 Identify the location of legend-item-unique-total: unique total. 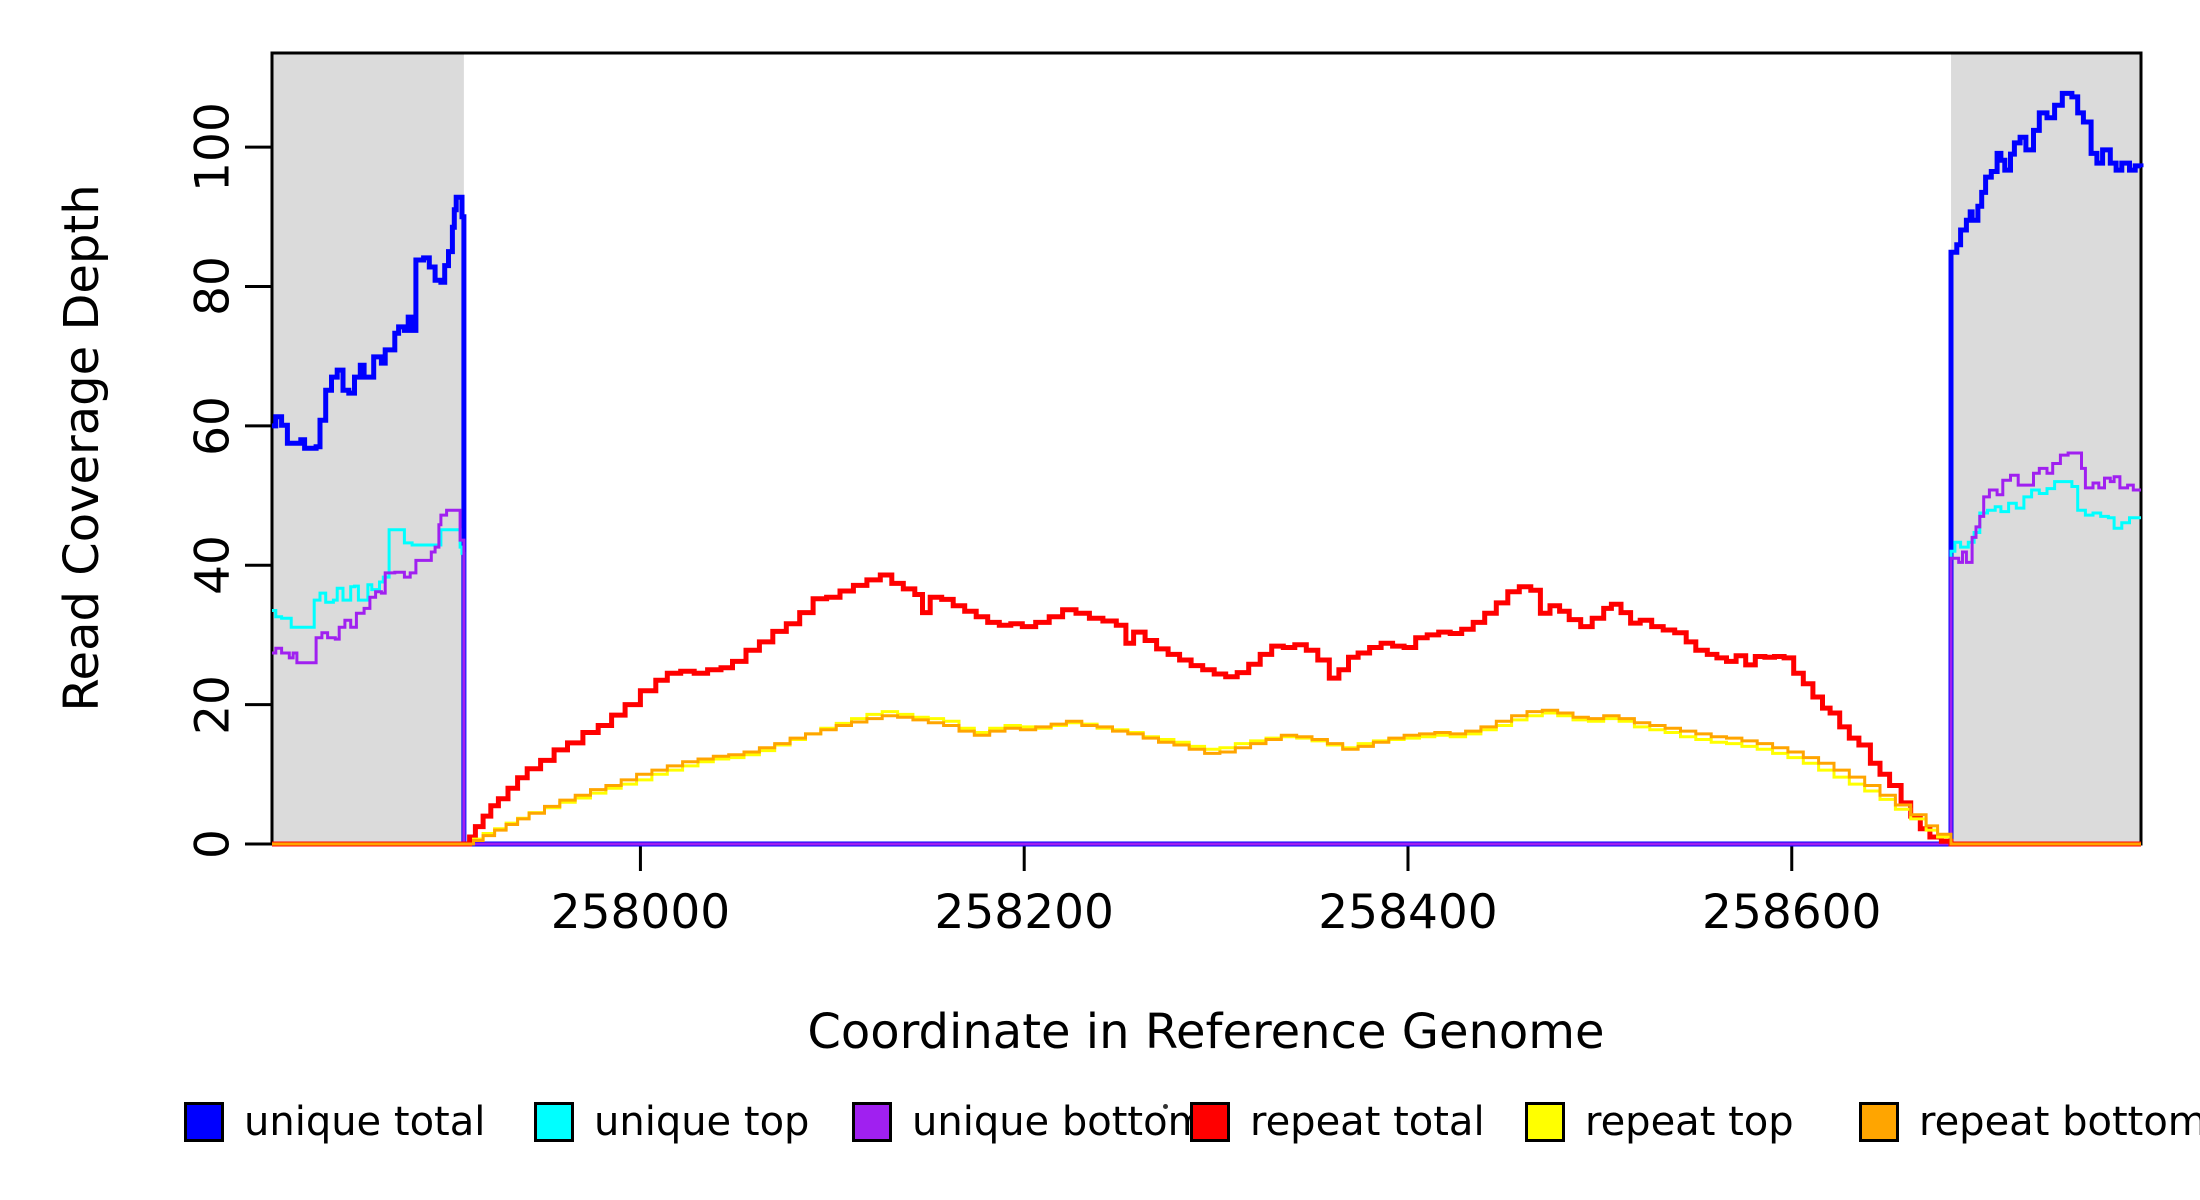
(335, 1122).